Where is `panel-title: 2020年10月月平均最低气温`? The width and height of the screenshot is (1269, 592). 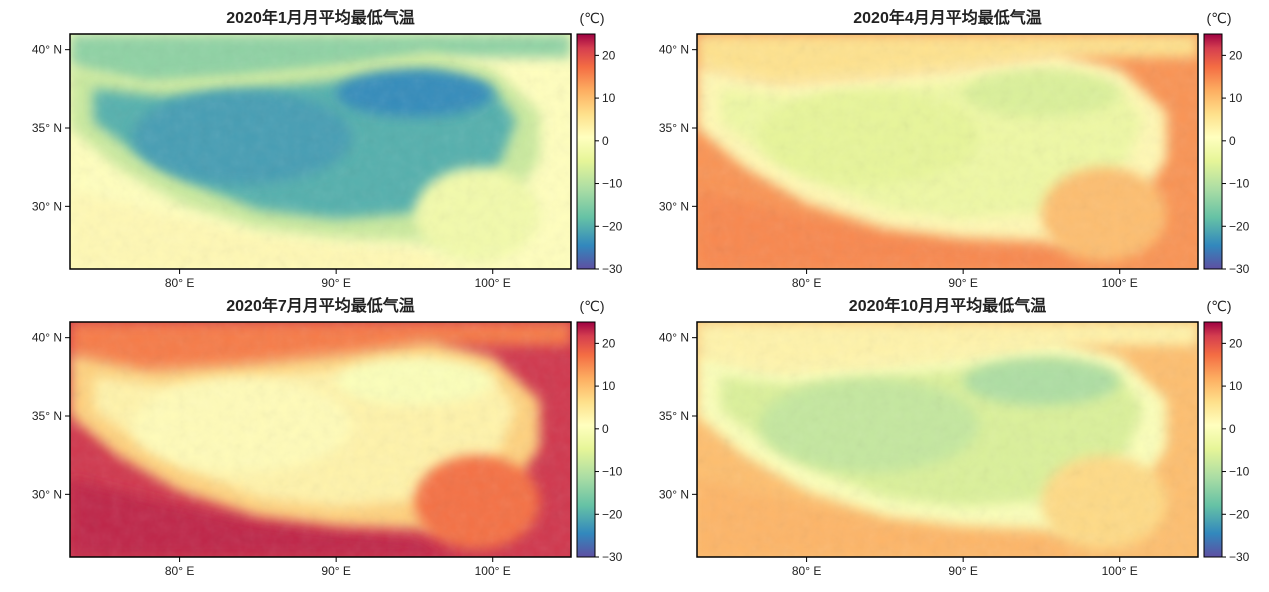
panel-title: 2020年10月月平均最低气温 is located at coordinates (947, 305).